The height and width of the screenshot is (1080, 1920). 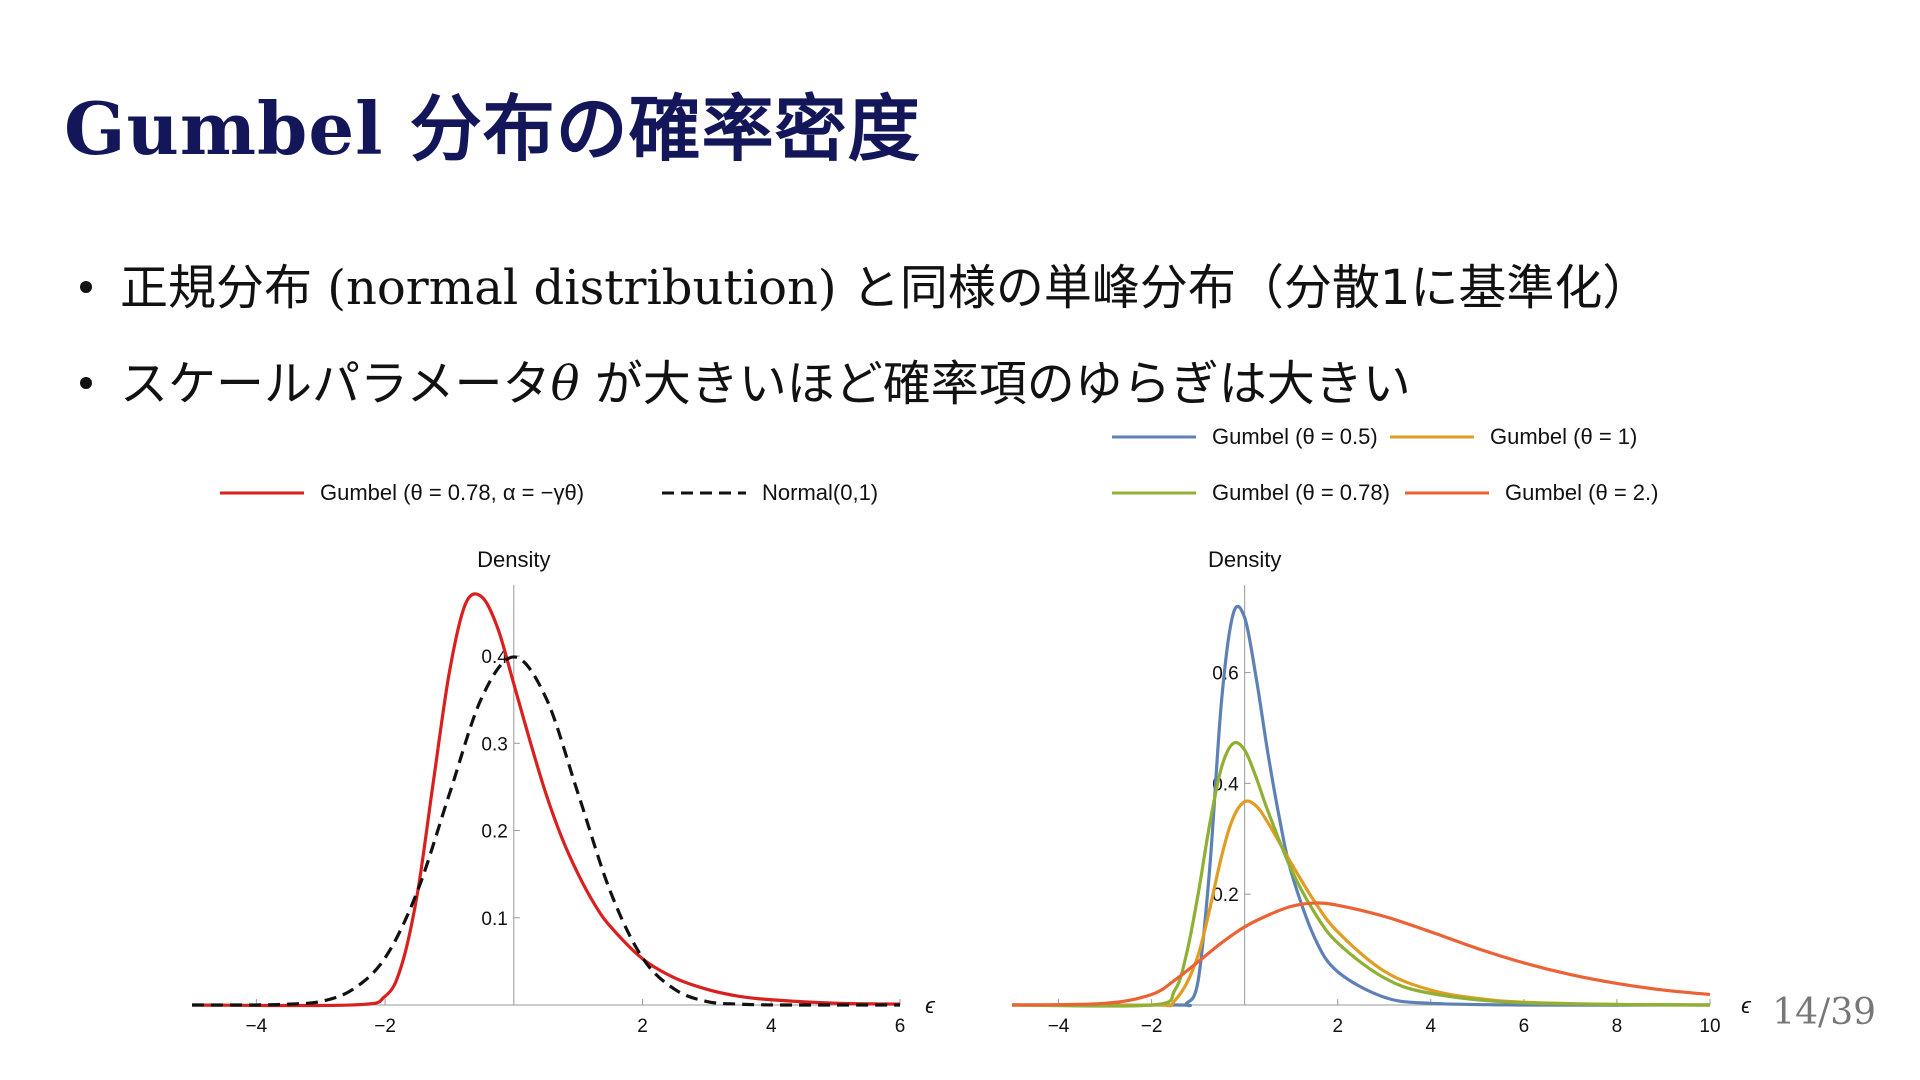 What do you see at coordinates (1581, 492) in the screenshot?
I see `legend-label: Gumbel (θ = 2.)` at bounding box center [1581, 492].